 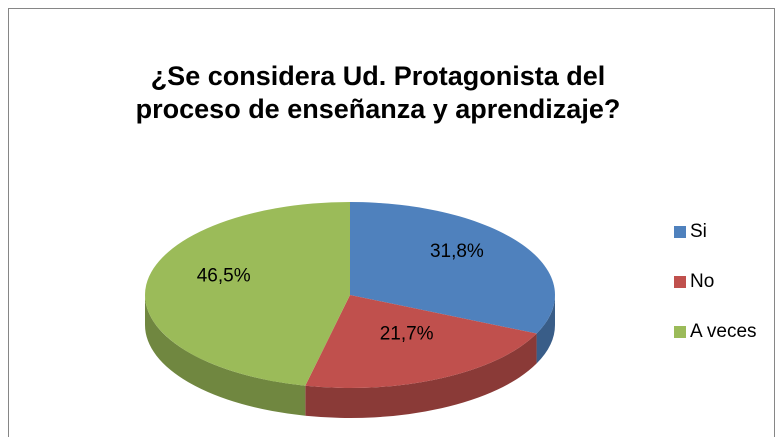 I want to click on chart-title: proceso de enseñanza y aprendizaje?, so click(x=378, y=109).